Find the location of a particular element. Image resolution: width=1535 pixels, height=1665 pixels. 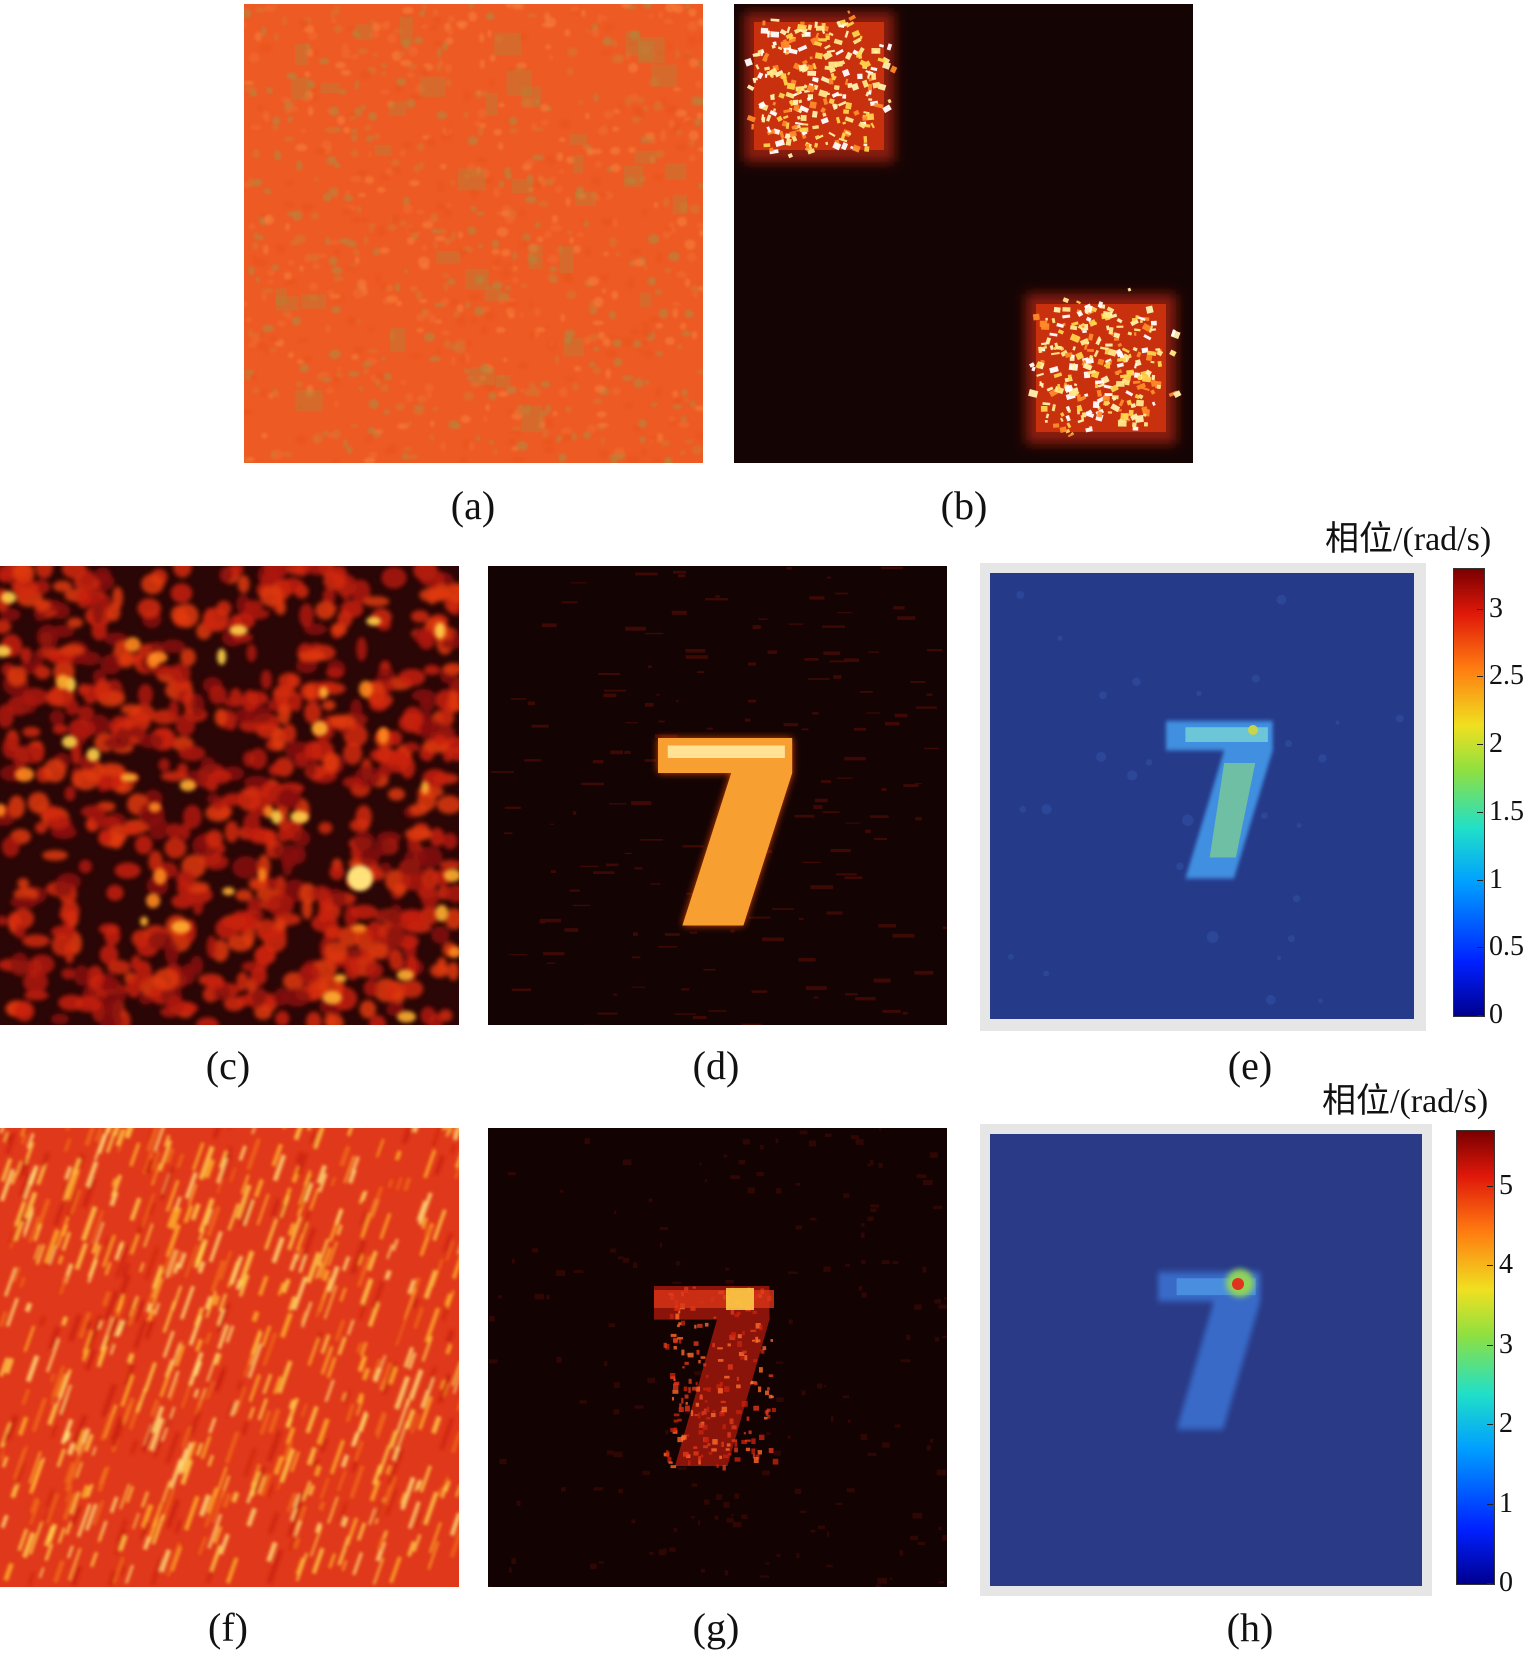

panel-h-image is located at coordinates (1206, 1360).